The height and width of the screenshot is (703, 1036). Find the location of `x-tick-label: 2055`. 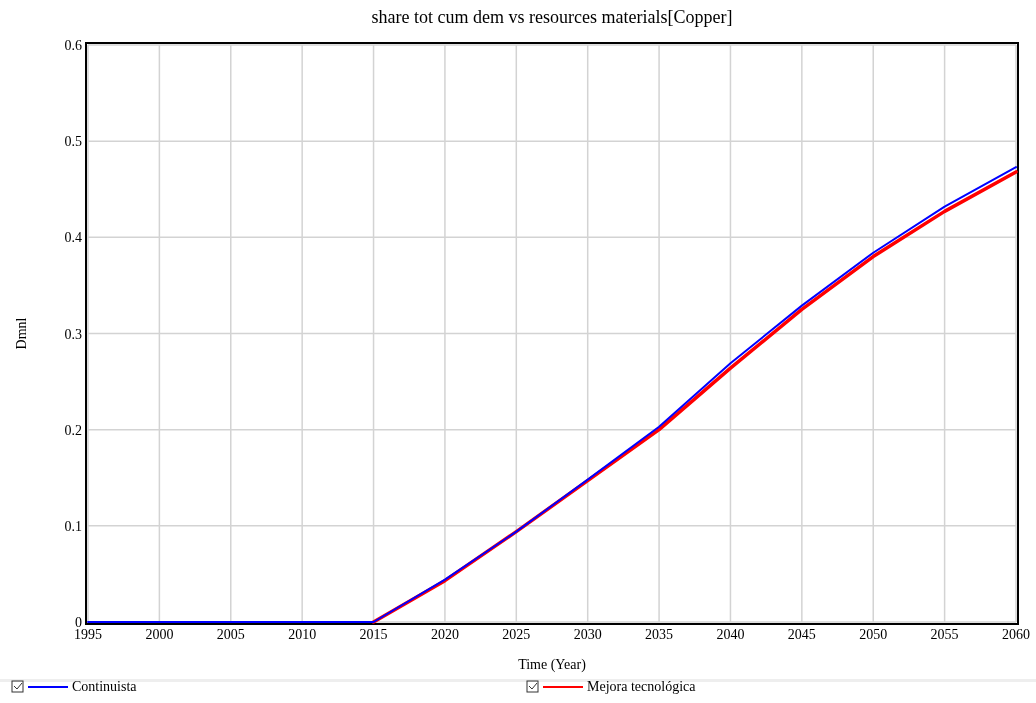

x-tick-label: 2055 is located at coordinates (944, 634).